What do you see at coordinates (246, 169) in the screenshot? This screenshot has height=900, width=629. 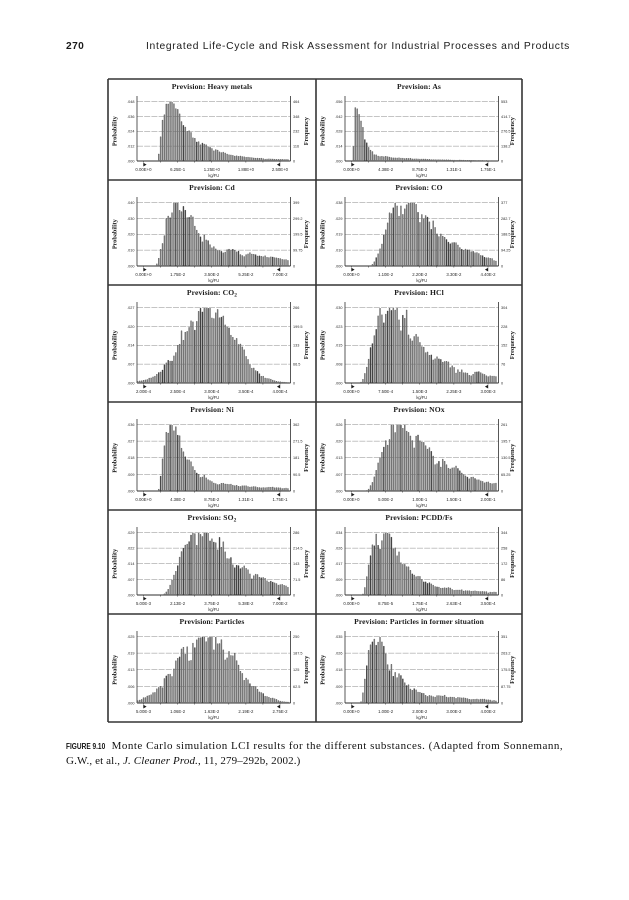 I see `svg-text: 1.88E+0` at bounding box center [246, 169].